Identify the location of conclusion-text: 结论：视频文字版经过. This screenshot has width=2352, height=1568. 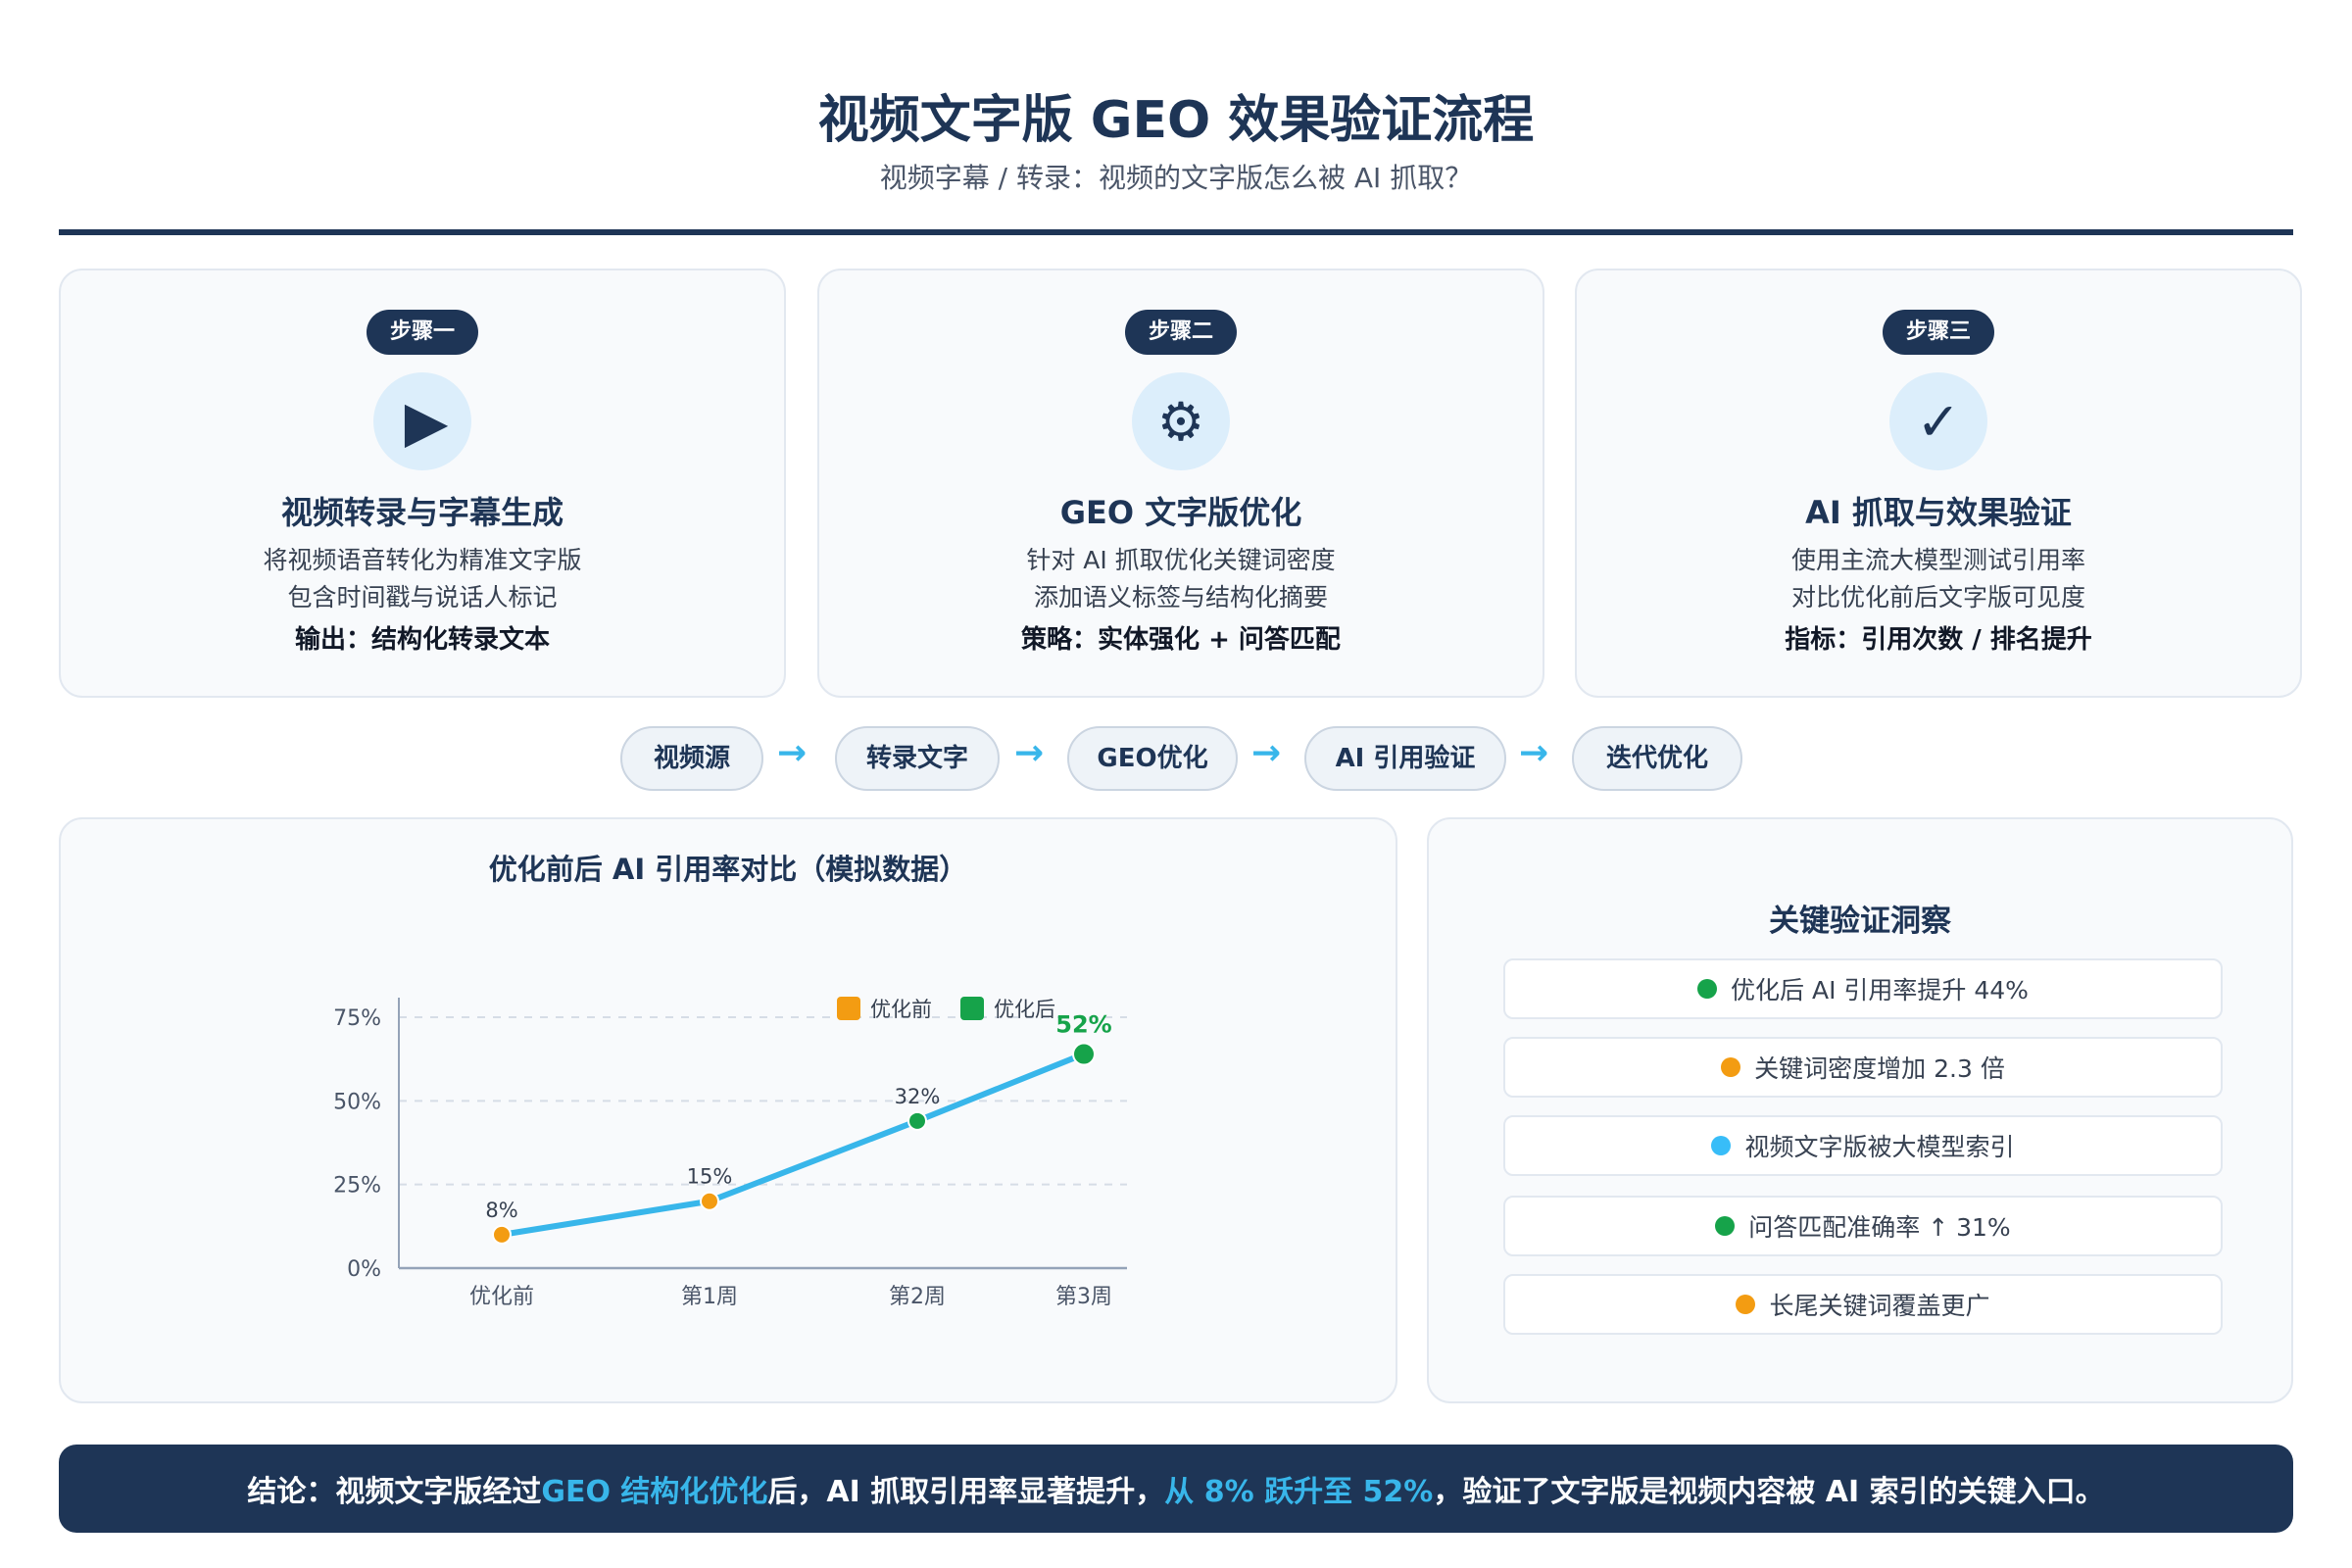
(394, 1492).